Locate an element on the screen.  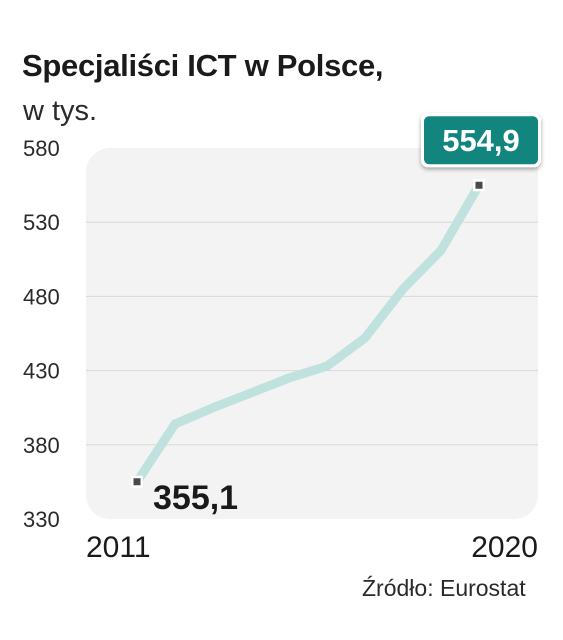
y-tick-label: 380 is located at coordinates (41, 445).